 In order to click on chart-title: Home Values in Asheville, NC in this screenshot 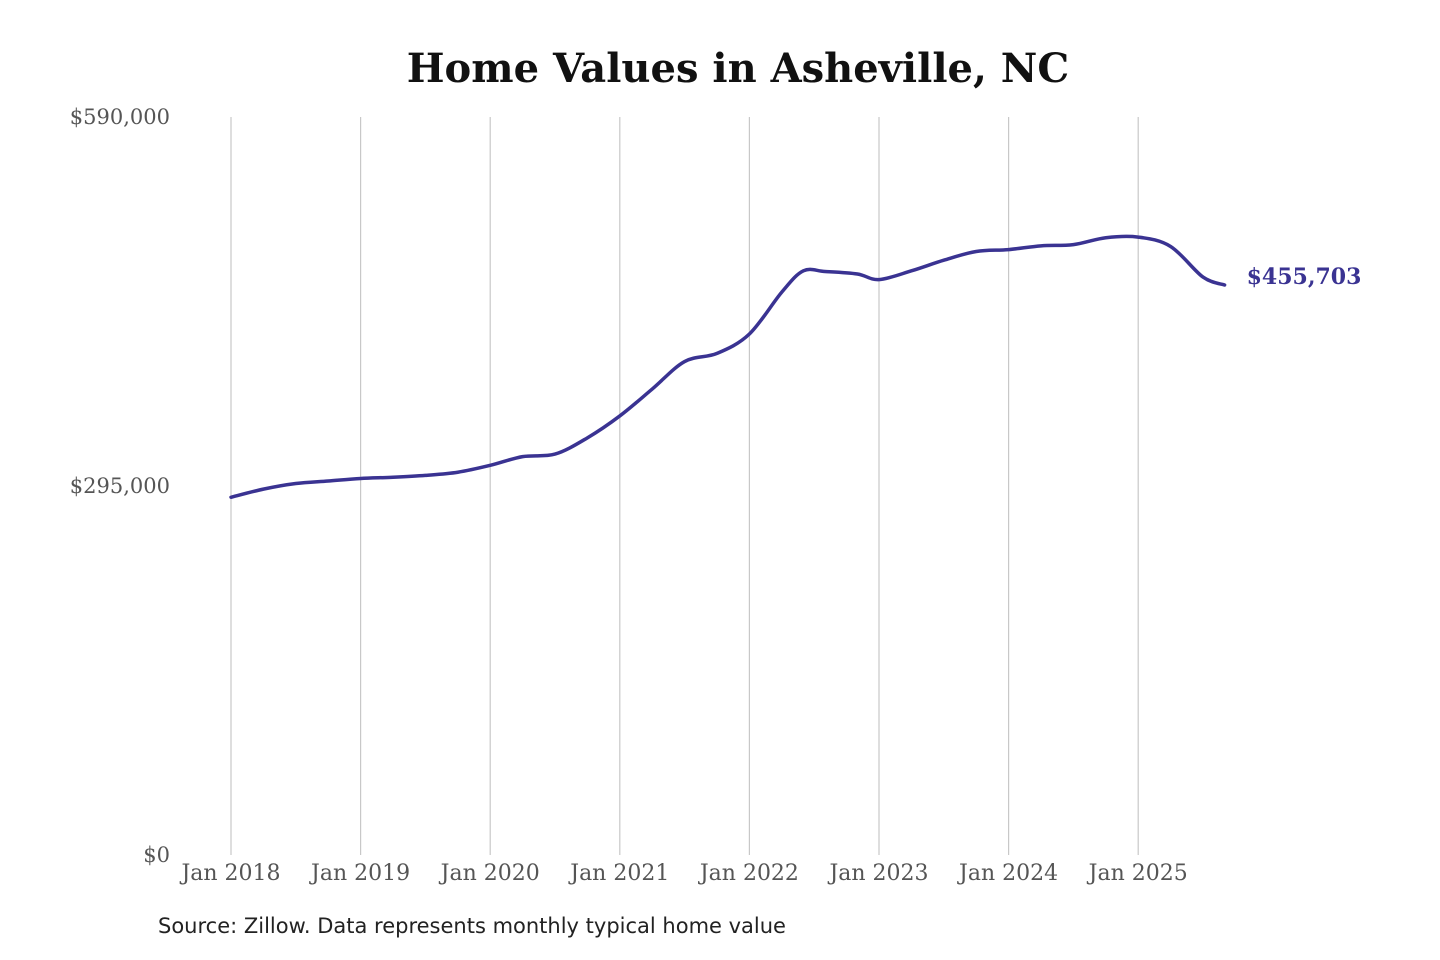, I will do `click(738, 68)`.